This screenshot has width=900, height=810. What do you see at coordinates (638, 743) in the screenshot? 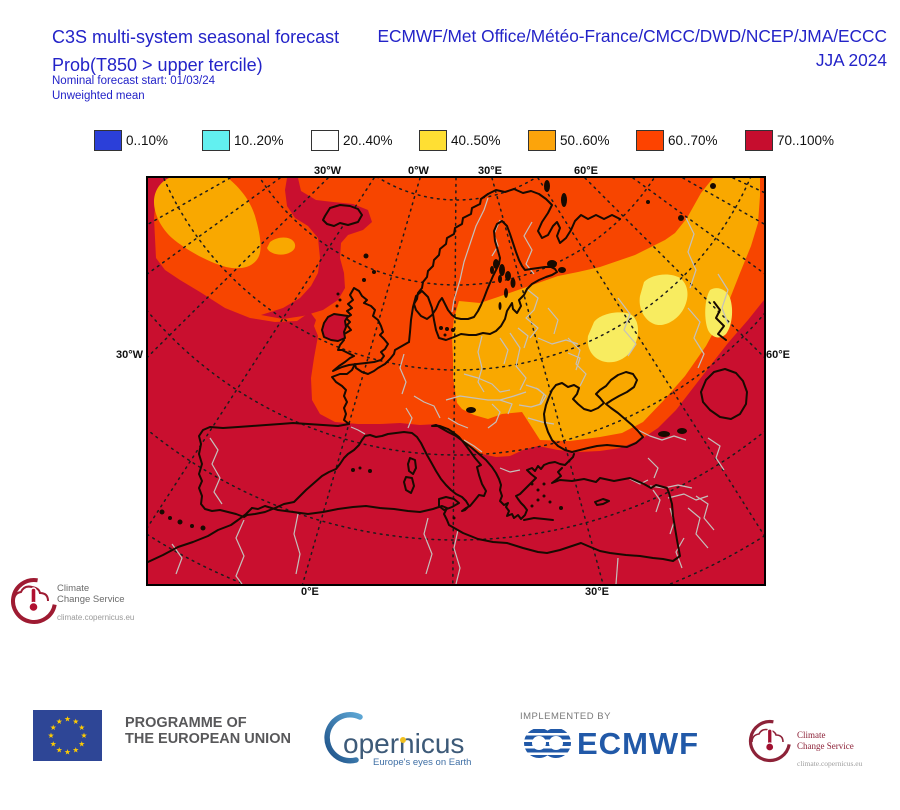
I see `svg-text: ECMWF` at bounding box center [638, 743].